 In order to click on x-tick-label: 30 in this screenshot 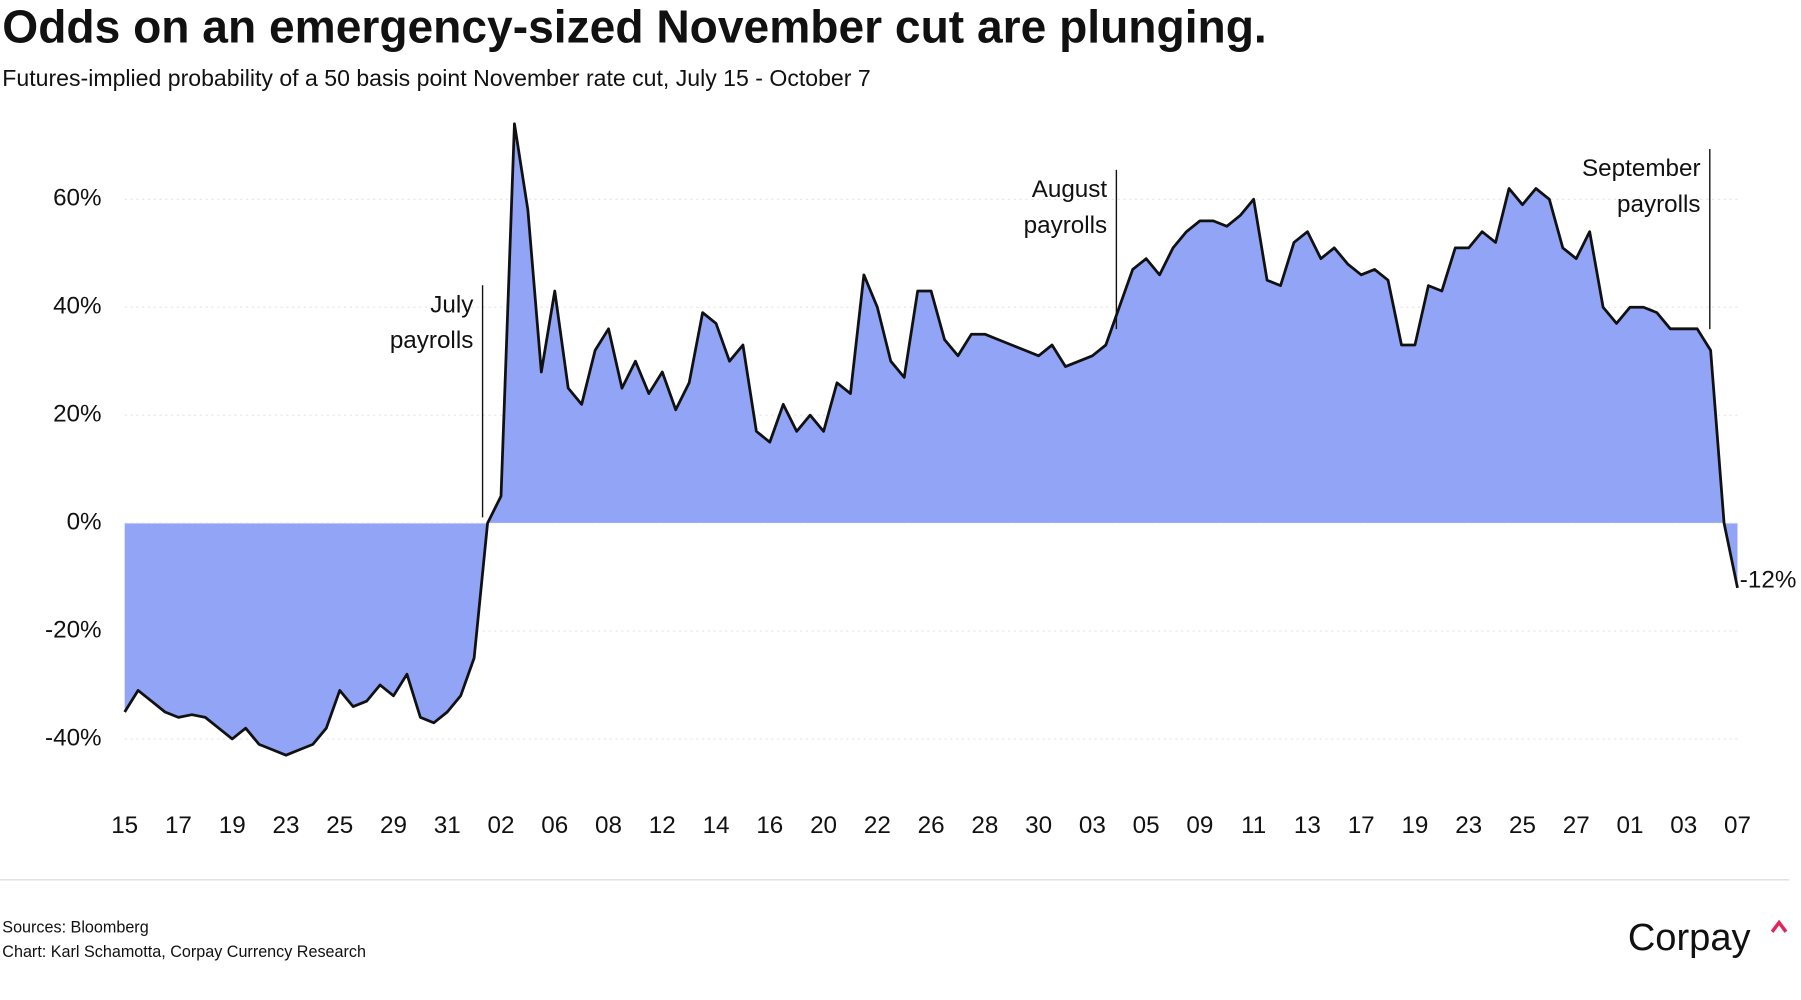, I will do `click(1038, 825)`.